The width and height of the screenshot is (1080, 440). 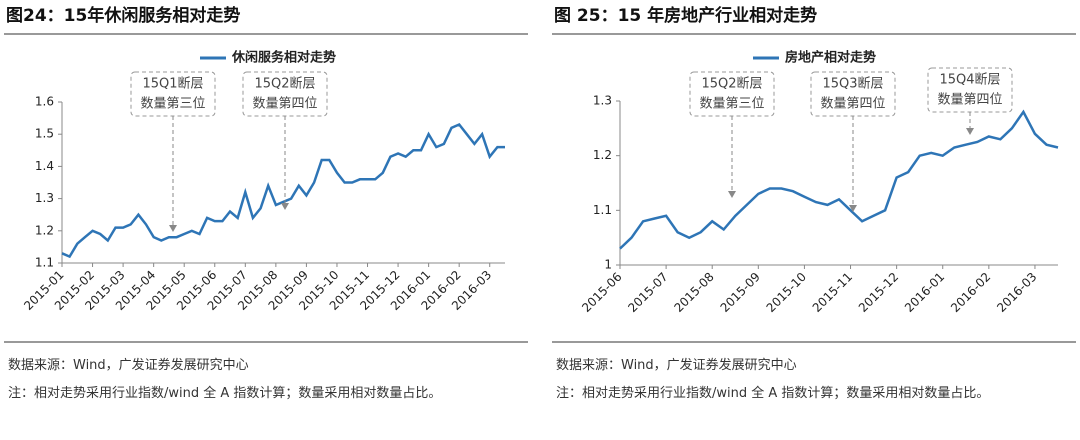 I want to click on x-tick-label: 2015-06, so click(x=601, y=292).